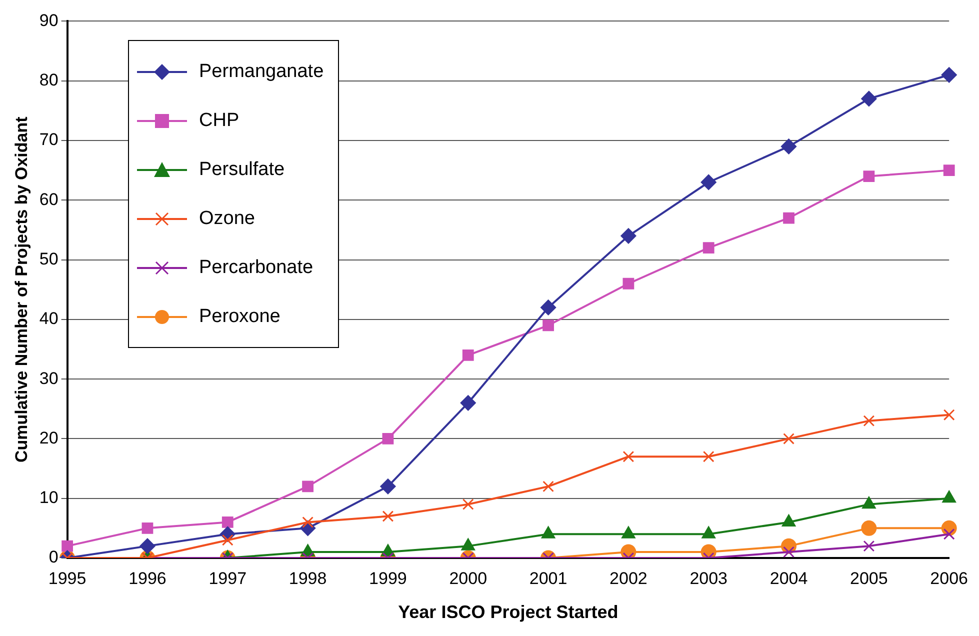 Image resolution: width=979 pixels, height=636 pixels. Describe the element at coordinates (227, 578) in the screenshot. I see `x-tick-label: 1997` at that location.